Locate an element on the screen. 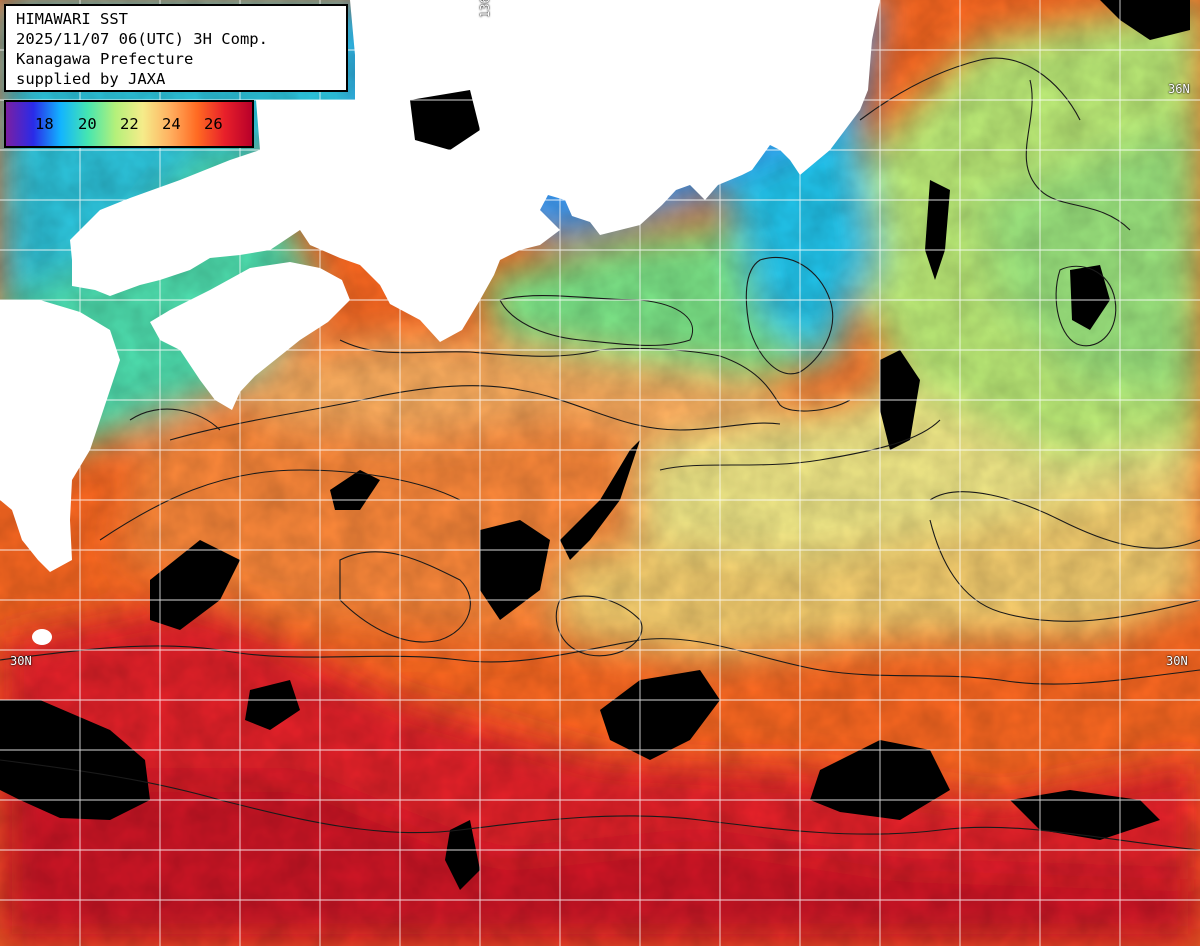 Image resolution: width=1200 pixels, height=946 pixels. contour-21ne is located at coordinates (970, 89).